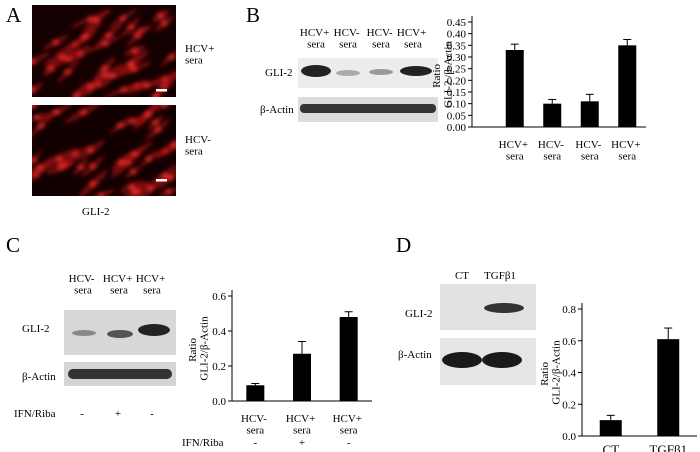  What do you see at coordinates (199, 348) in the screenshot?
I see `y-axis-label: Ratio GLI-2/β-Actin` at bounding box center [199, 348].